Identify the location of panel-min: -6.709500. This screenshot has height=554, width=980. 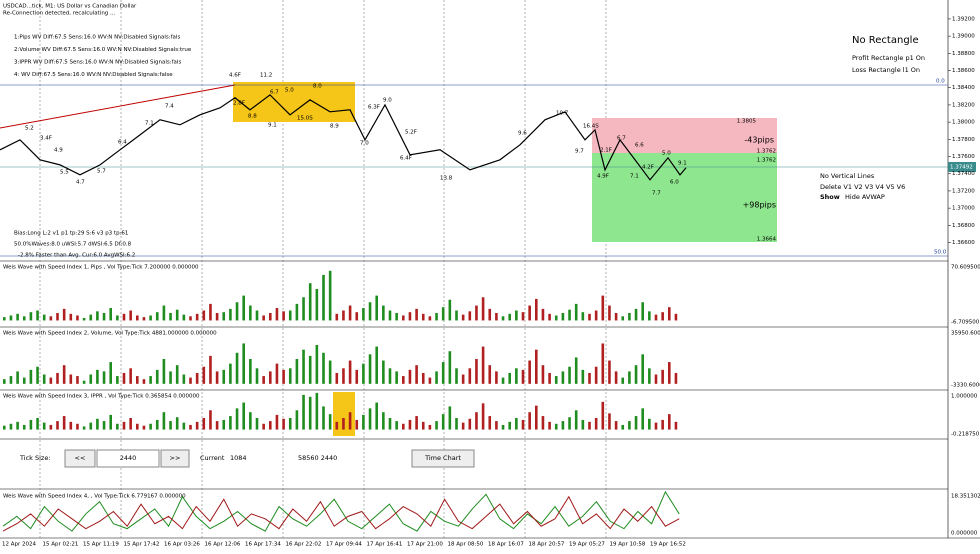
(965, 323).